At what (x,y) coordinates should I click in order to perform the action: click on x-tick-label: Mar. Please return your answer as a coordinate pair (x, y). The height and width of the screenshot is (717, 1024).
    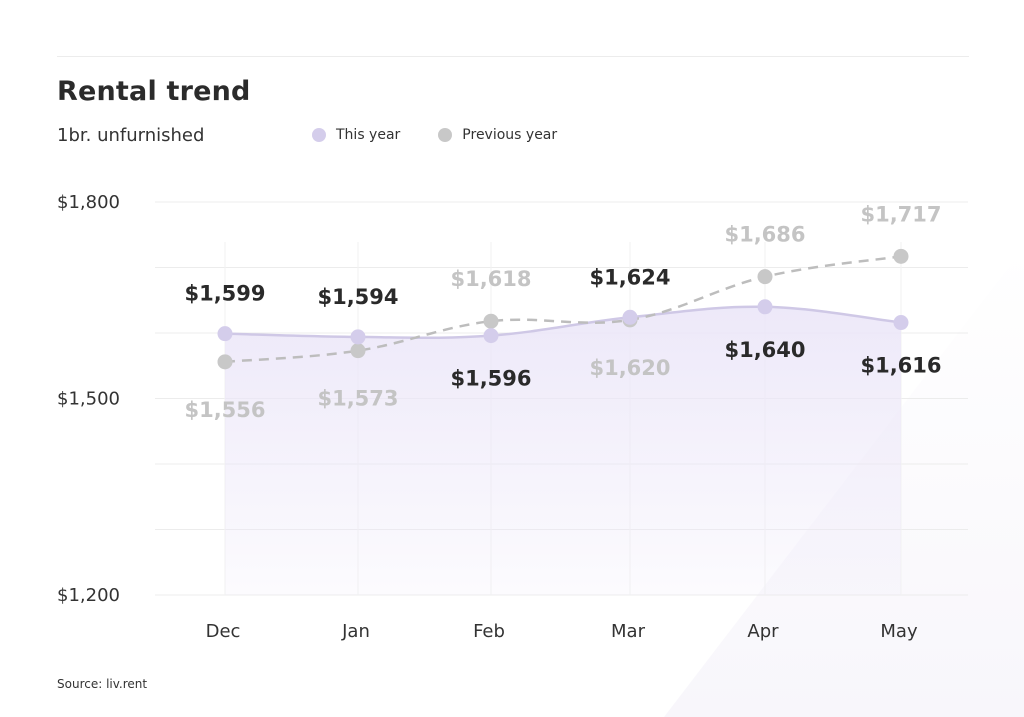
    Looking at the image, I should click on (628, 631).